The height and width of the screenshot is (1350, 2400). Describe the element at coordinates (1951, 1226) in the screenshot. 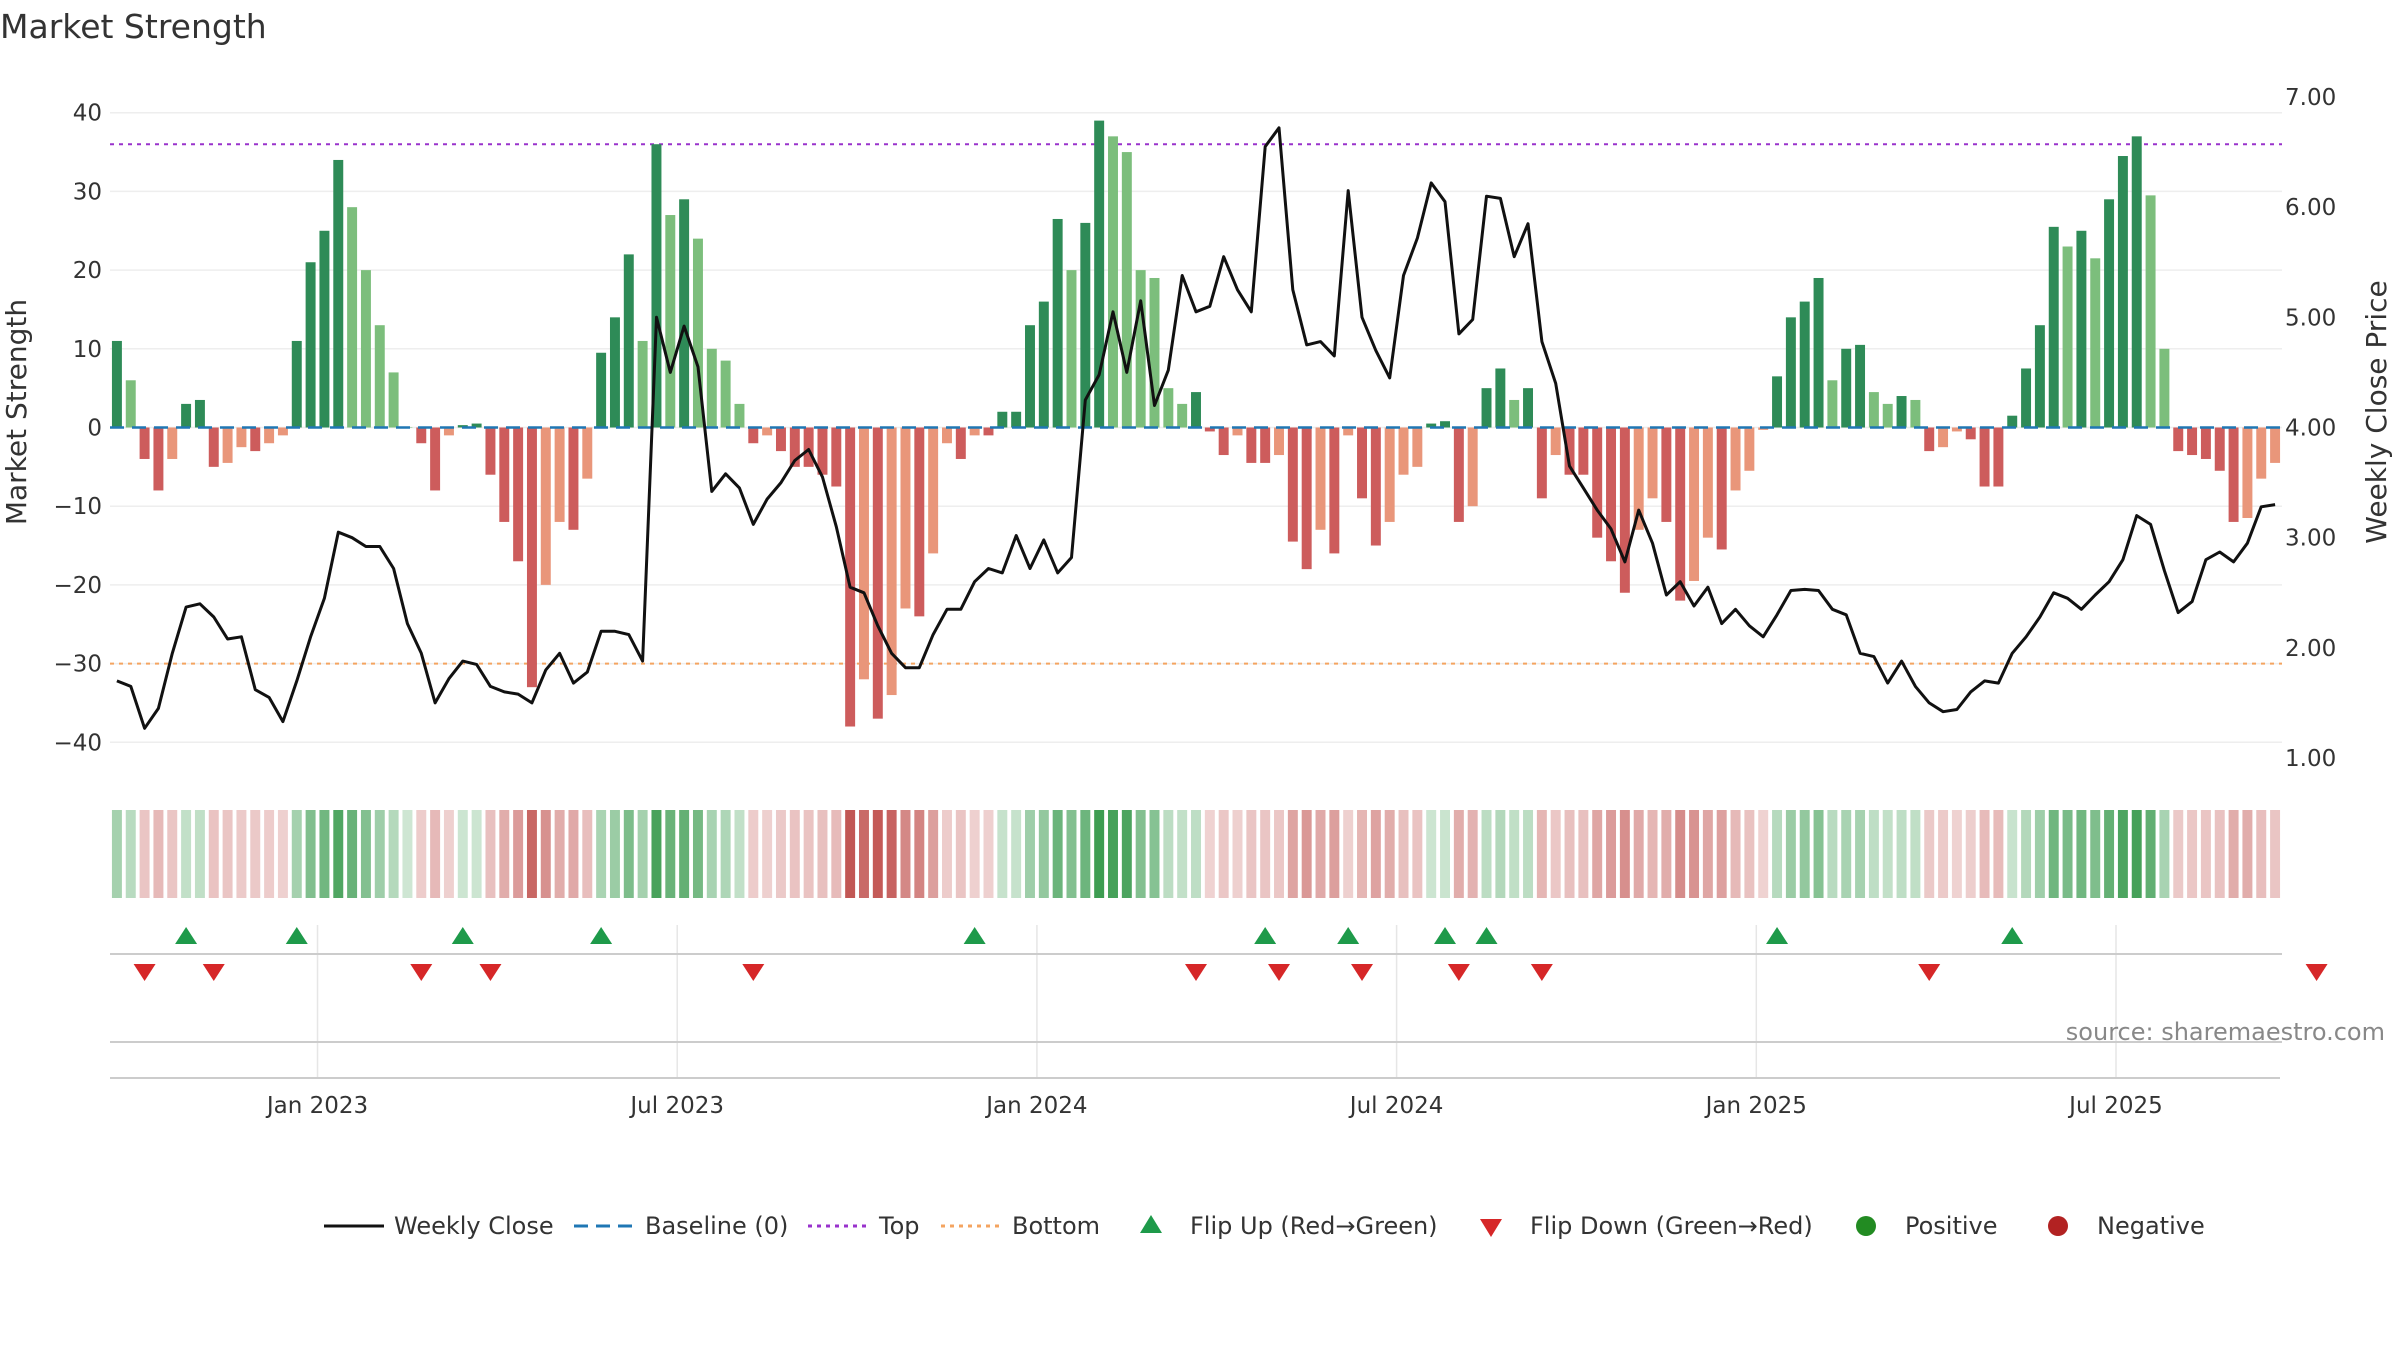

I see `legend-label-positive: Positive` at that location.